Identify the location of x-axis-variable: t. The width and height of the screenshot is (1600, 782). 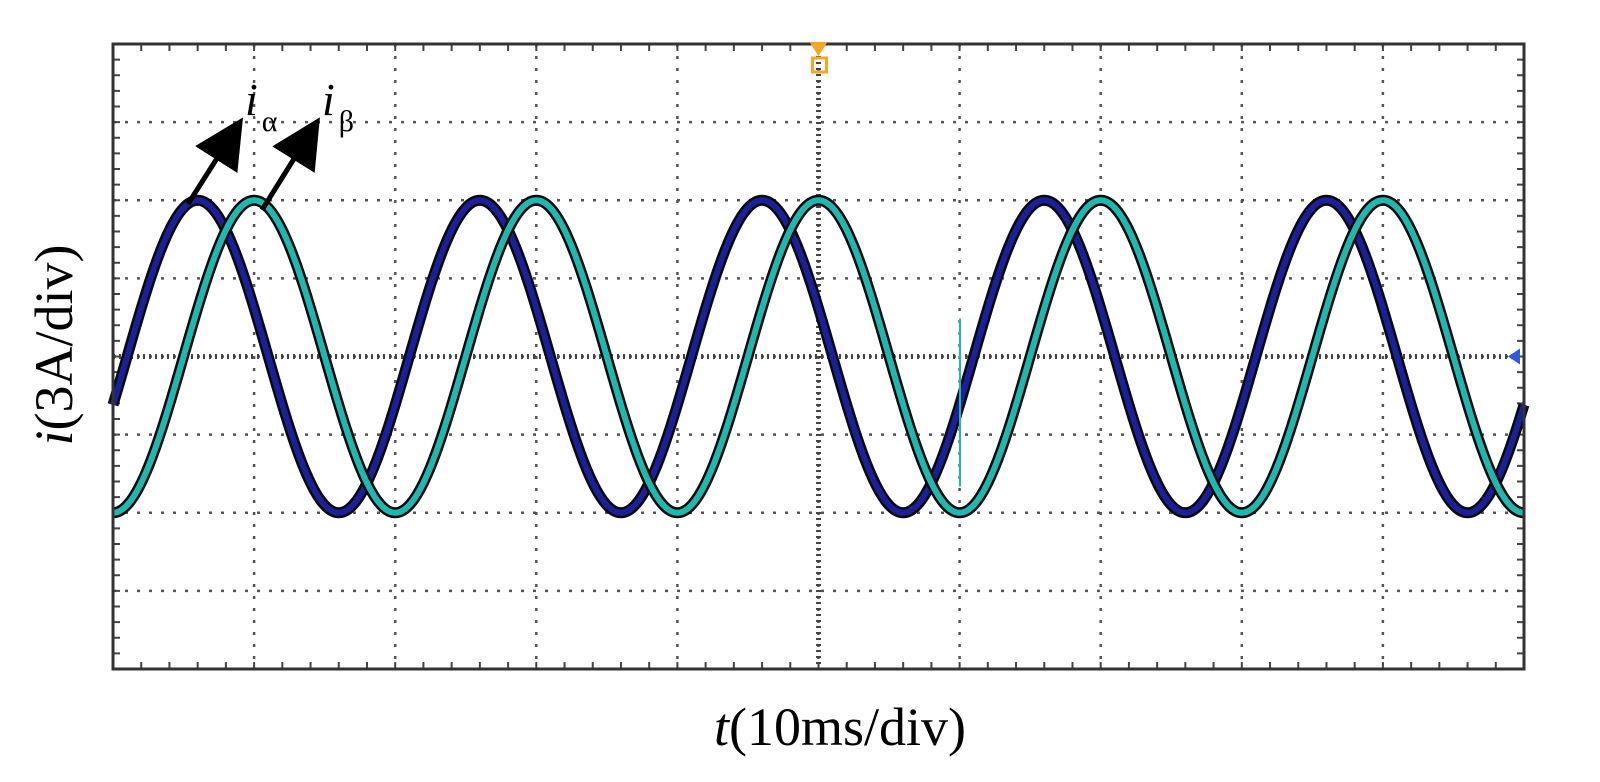
(722, 727).